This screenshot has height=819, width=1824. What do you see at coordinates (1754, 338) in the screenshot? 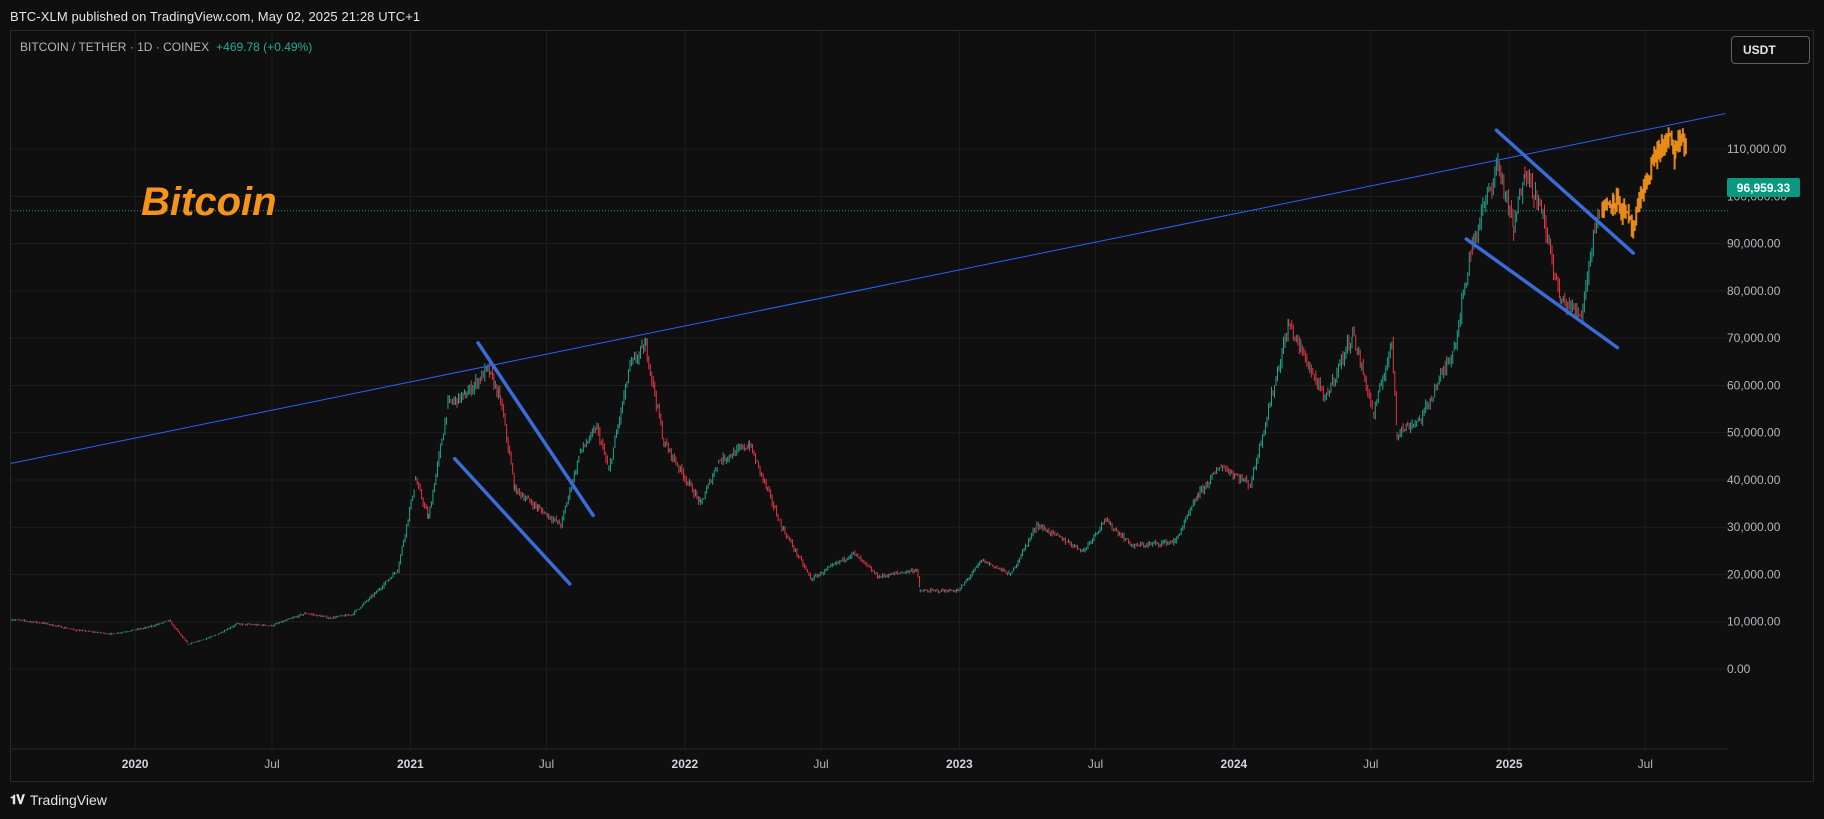
I see `y-tick-label: 70,000.00` at bounding box center [1754, 338].